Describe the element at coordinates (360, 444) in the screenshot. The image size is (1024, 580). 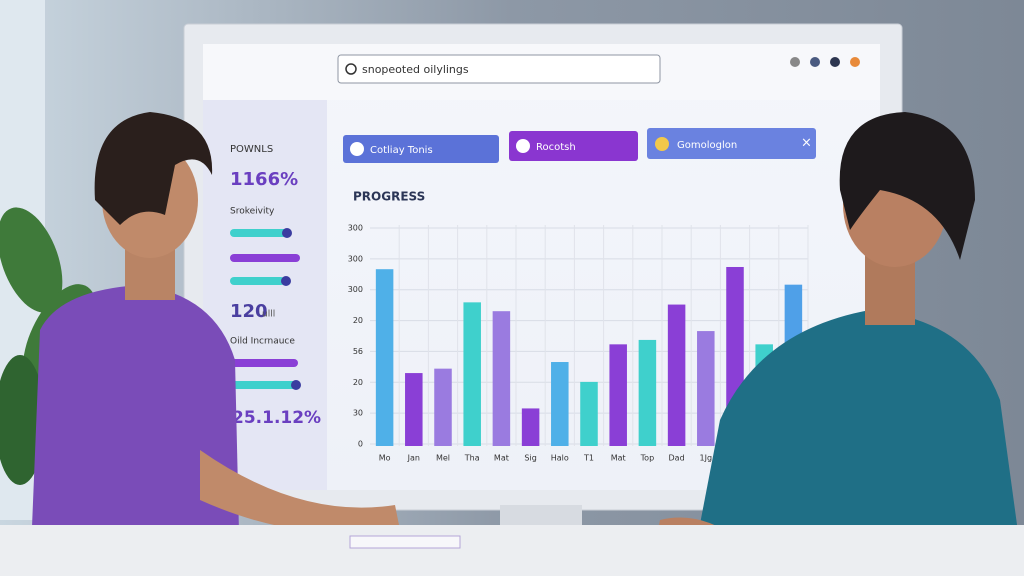
I see `y-tick-label: 0` at that location.